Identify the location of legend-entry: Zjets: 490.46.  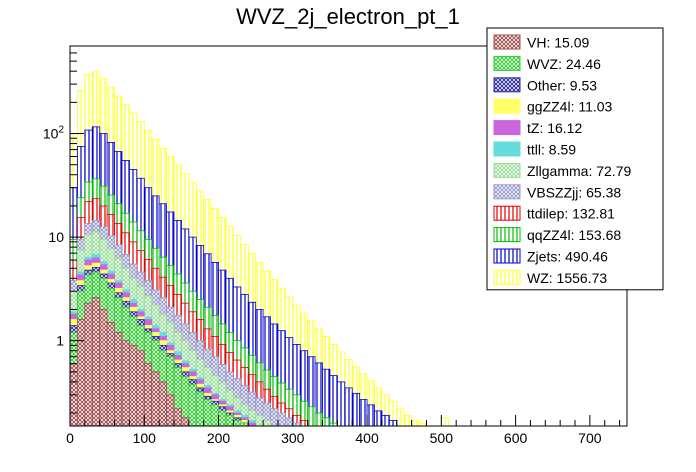
(567, 257).